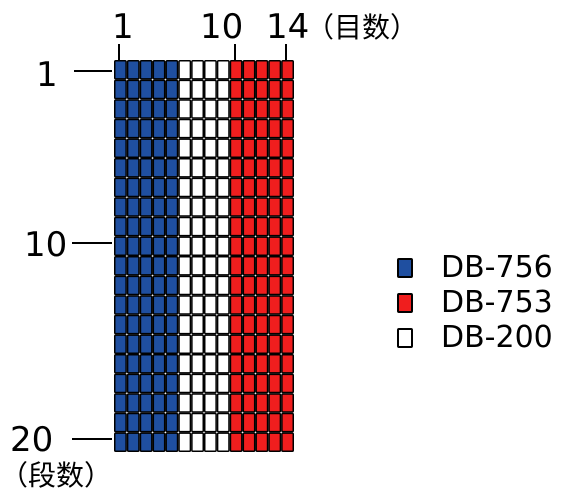 The height and width of the screenshot is (502, 584). I want to click on legend-item-db200: DB-200, so click(475, 338).